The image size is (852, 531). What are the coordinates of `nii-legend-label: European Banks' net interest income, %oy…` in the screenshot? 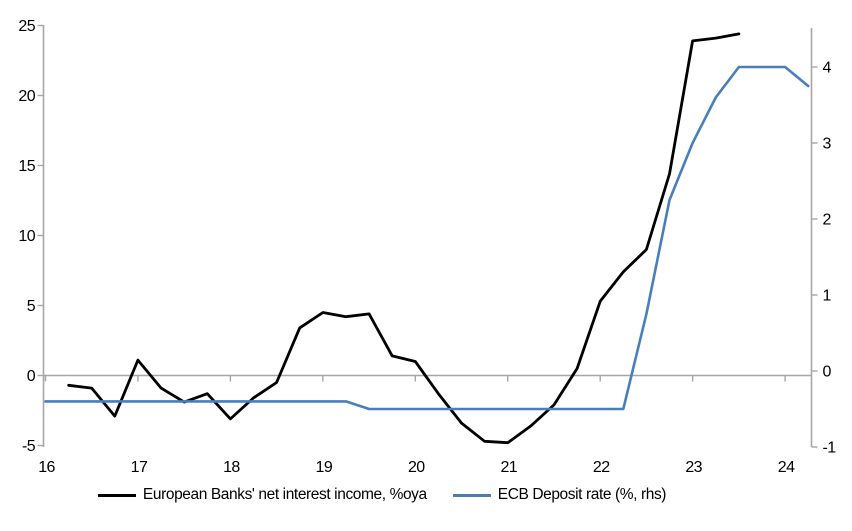 It's located at (284, 494).